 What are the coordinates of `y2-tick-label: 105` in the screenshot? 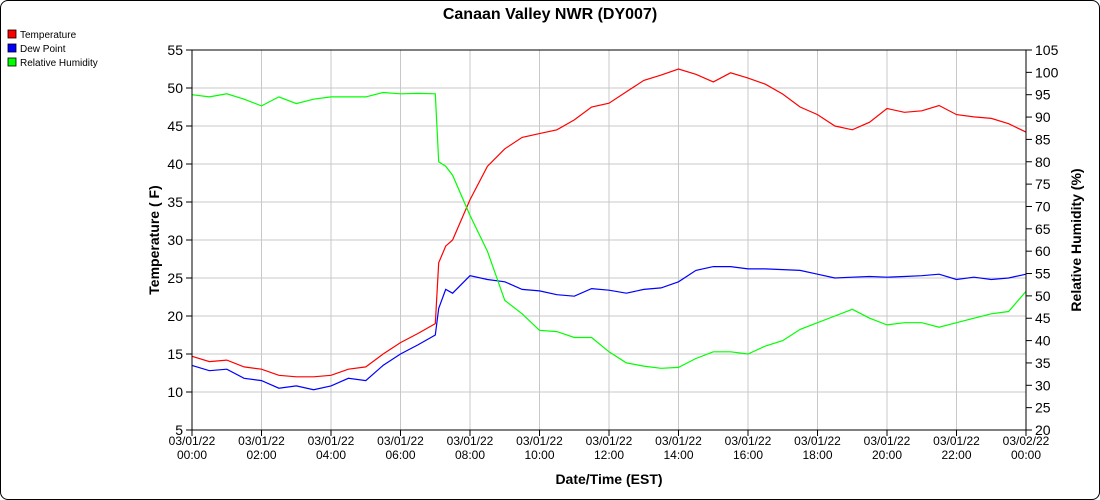 It's located at (1047, 50).